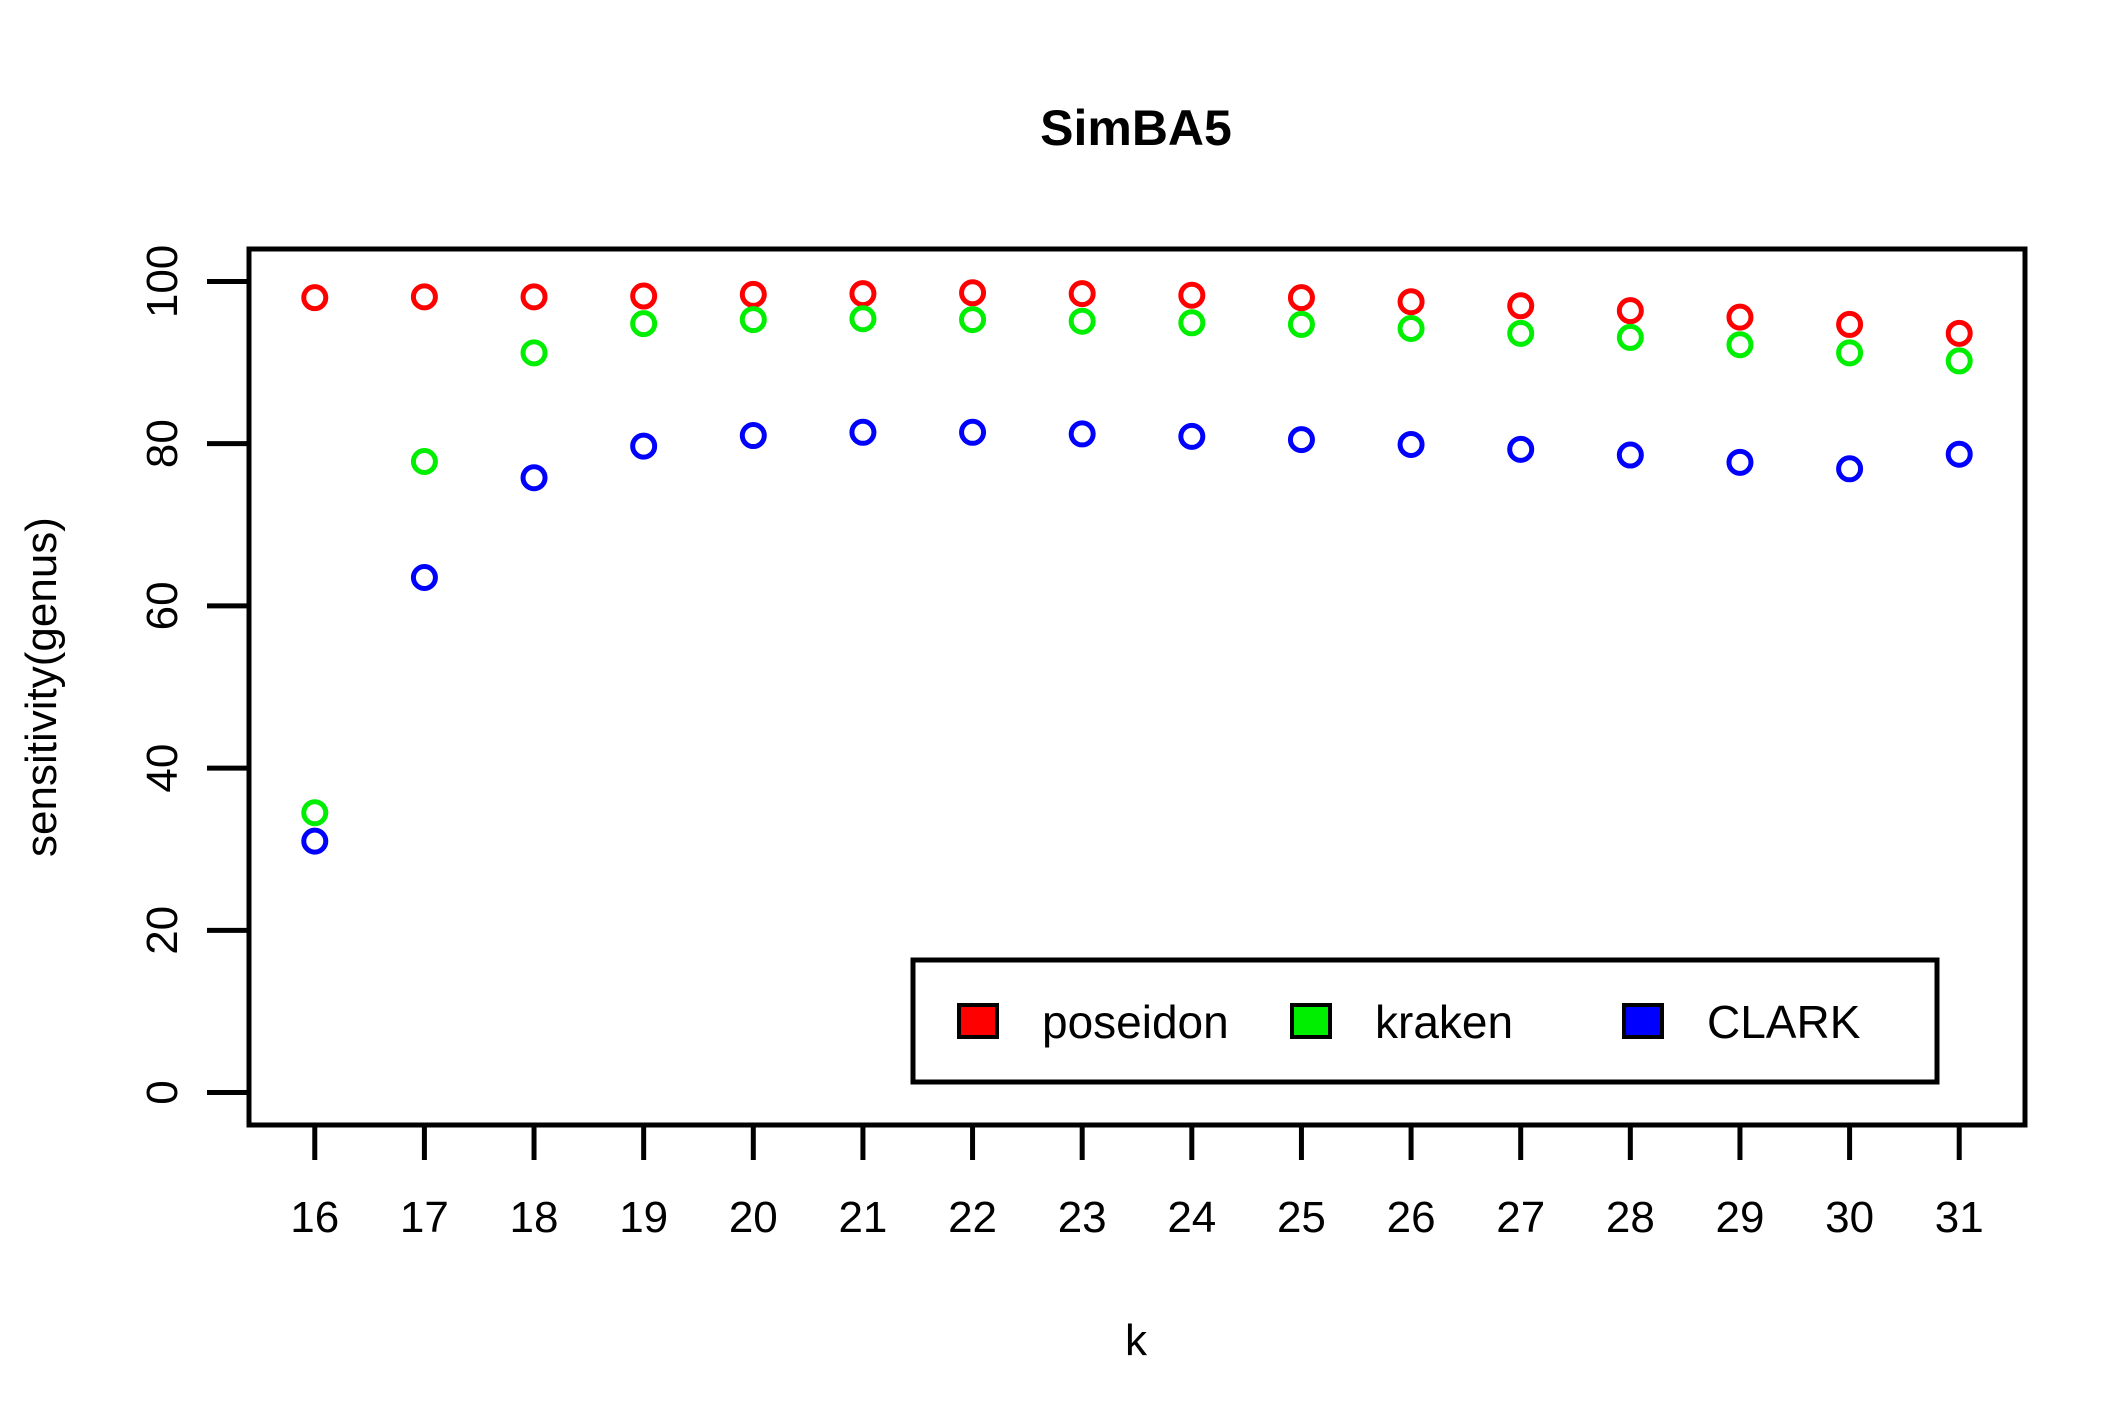  Describe the element at coordinates (195, 675) in the screenshot. I see `y-axis: 0 20 40 60 80 100` at that location.